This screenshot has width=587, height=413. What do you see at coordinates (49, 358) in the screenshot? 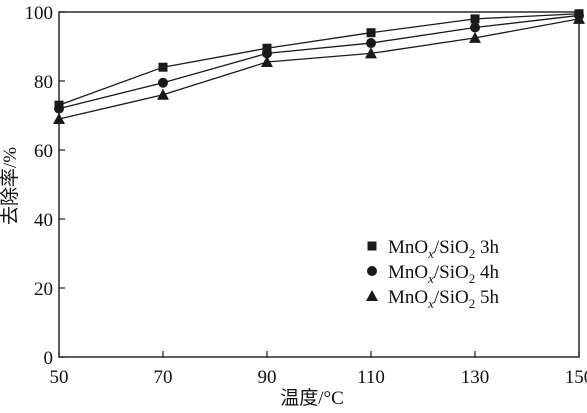
I see `y-tick-label: 0` at bounding box center [49, 358].